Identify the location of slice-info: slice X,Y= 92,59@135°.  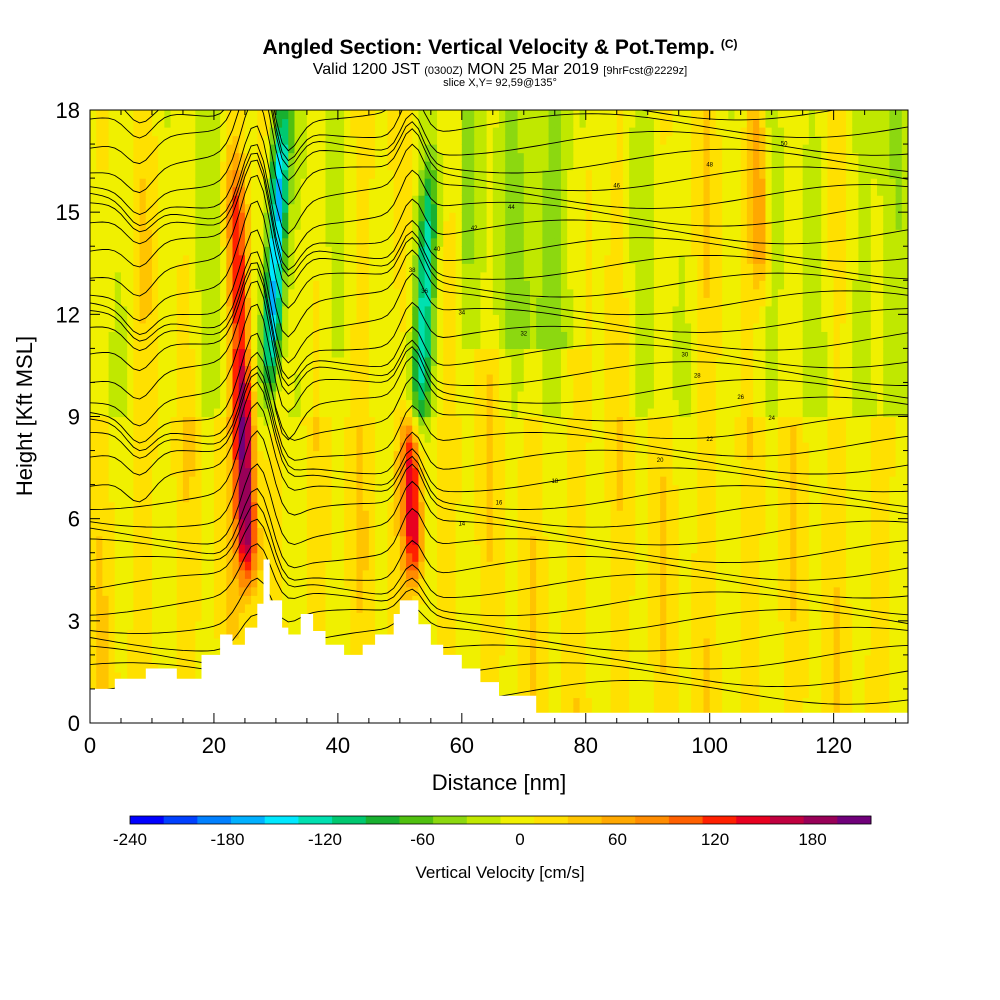
(500, 83).